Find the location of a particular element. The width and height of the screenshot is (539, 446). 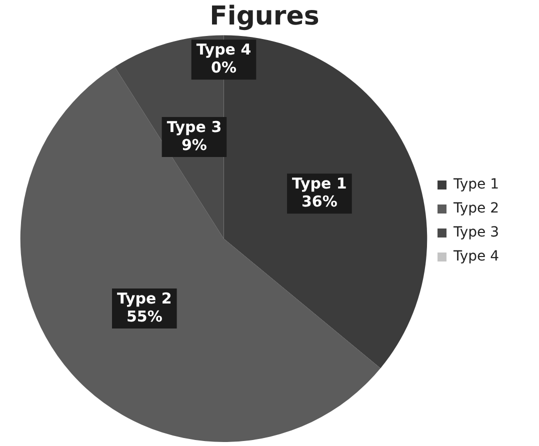

slice-label: Type 2 is located at coordinates (144, 298).